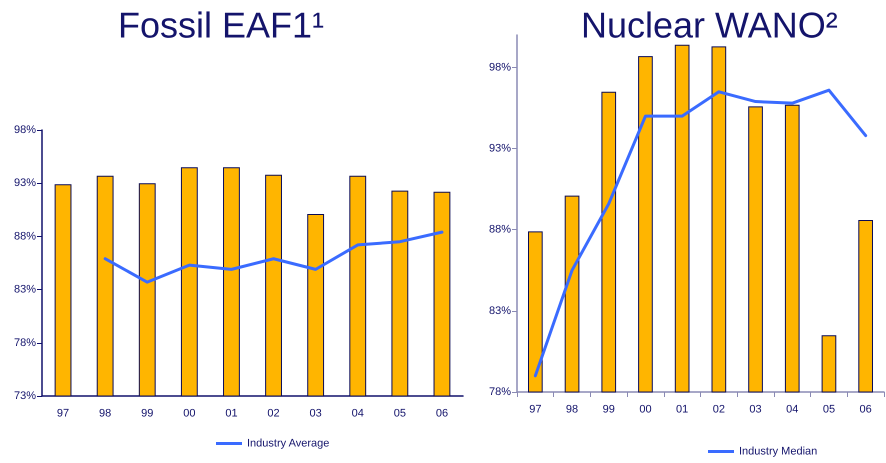  I want to click on line-series, so click(274, 257).